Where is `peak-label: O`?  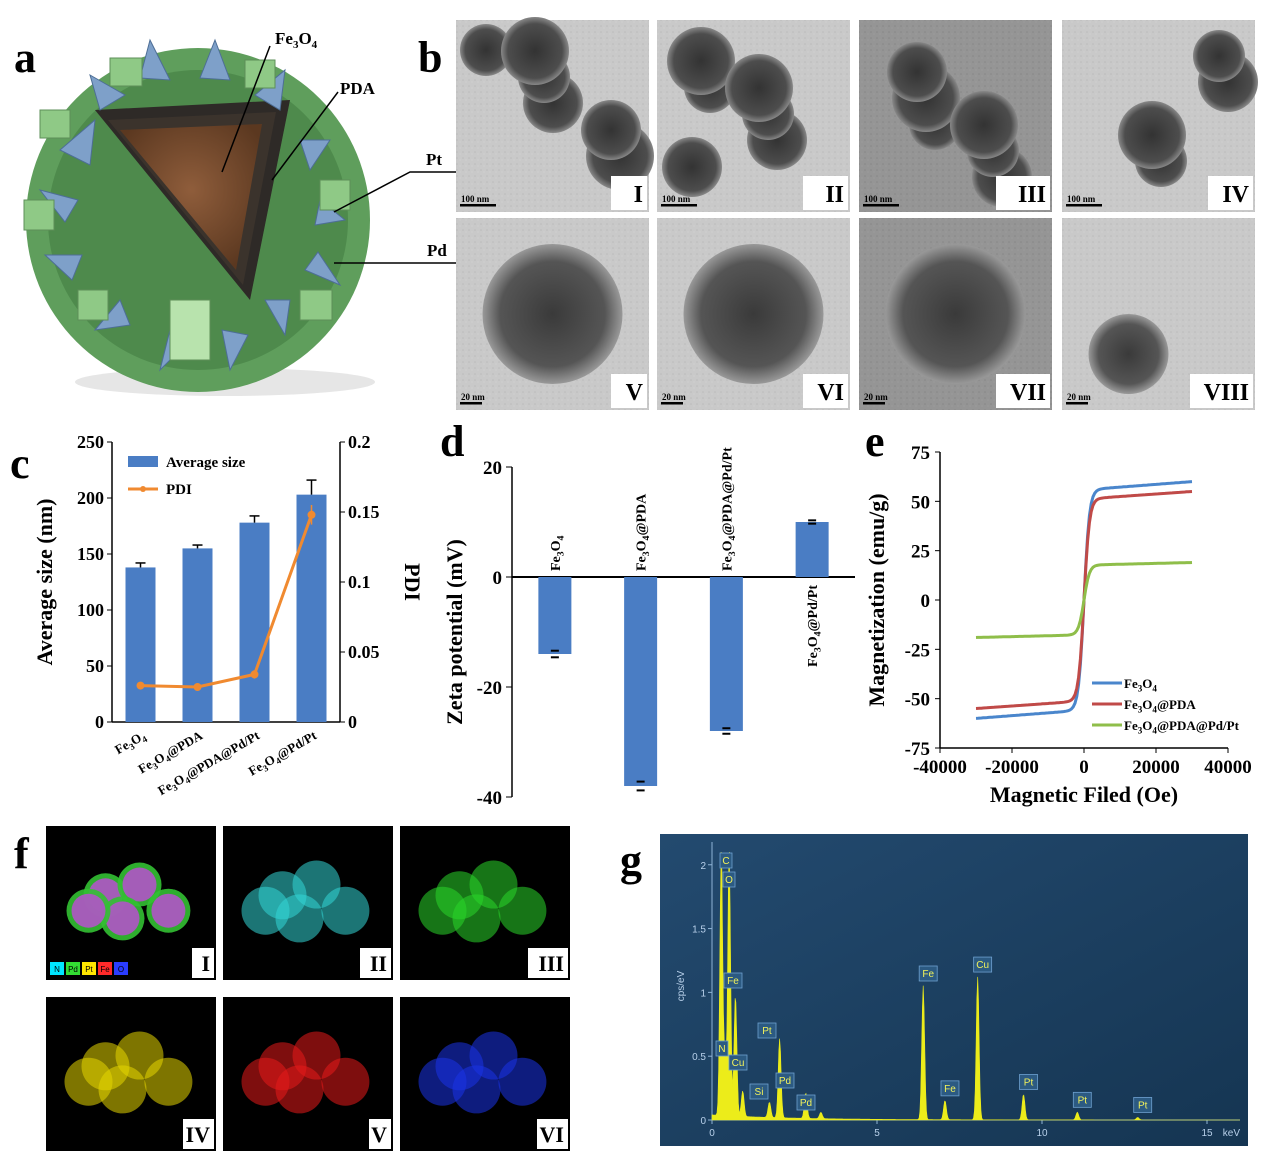 peak-label: O is located at coordinates (729, 880).